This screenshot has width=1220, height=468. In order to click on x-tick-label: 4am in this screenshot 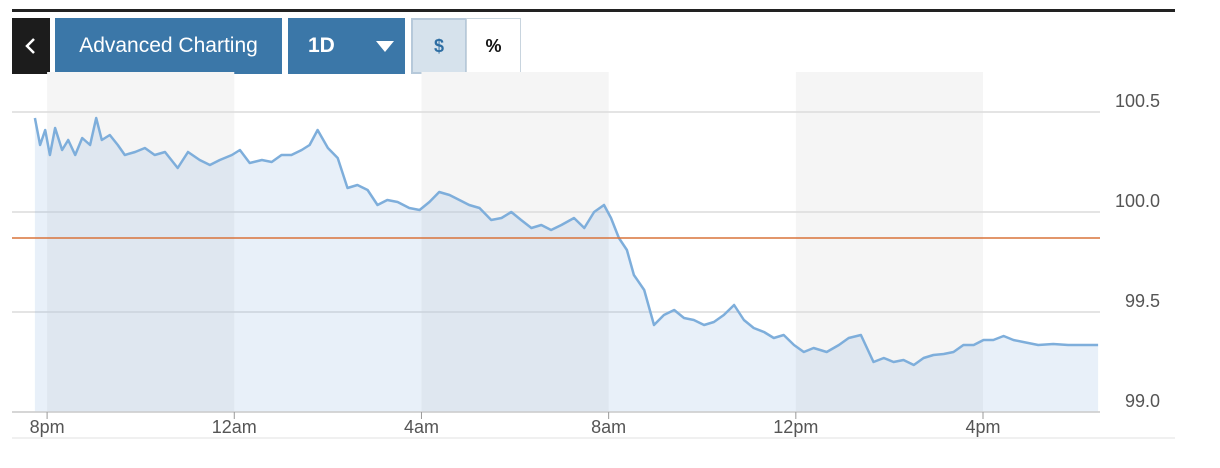, I will do `click(421, 427)`.